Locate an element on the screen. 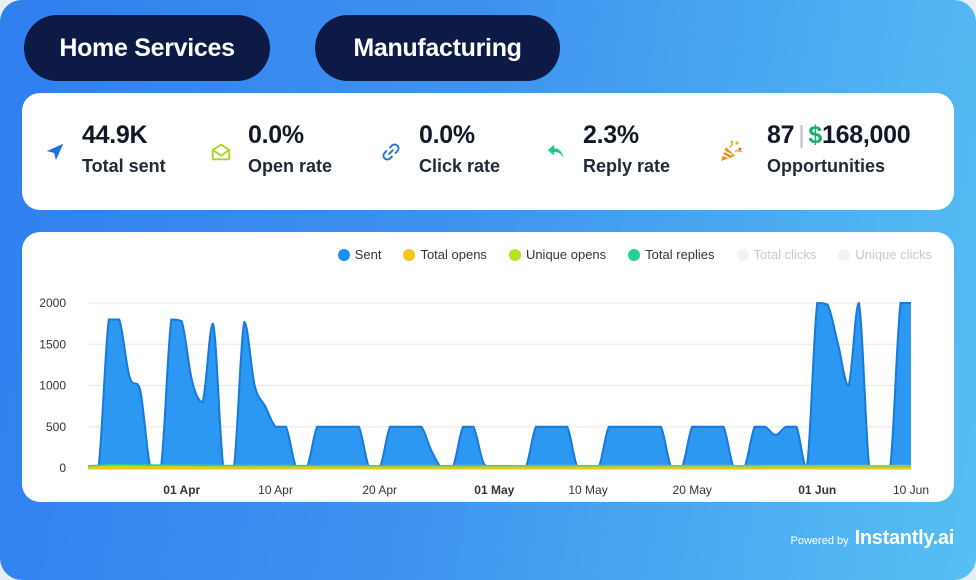  brand-logo: Instantly.ai is located at coordinates (904, 538).